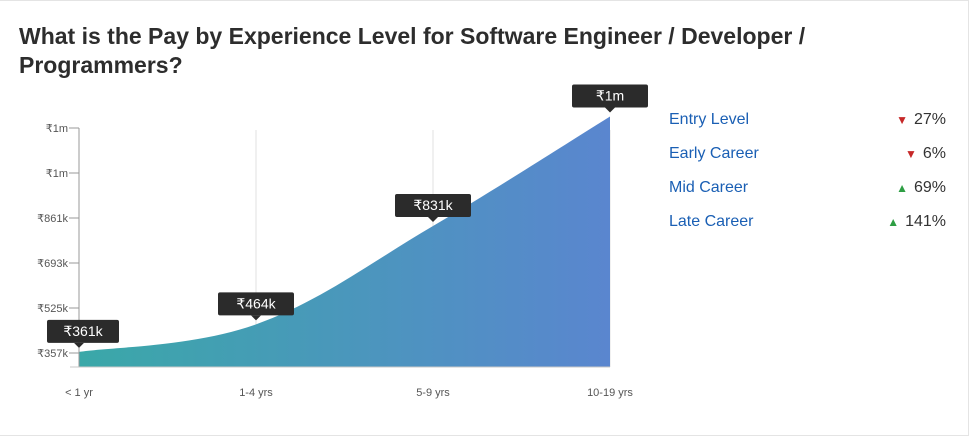 This screenshot has width=970, height=436. I want to click on legend-label: Entry Level, so click(709, 119).